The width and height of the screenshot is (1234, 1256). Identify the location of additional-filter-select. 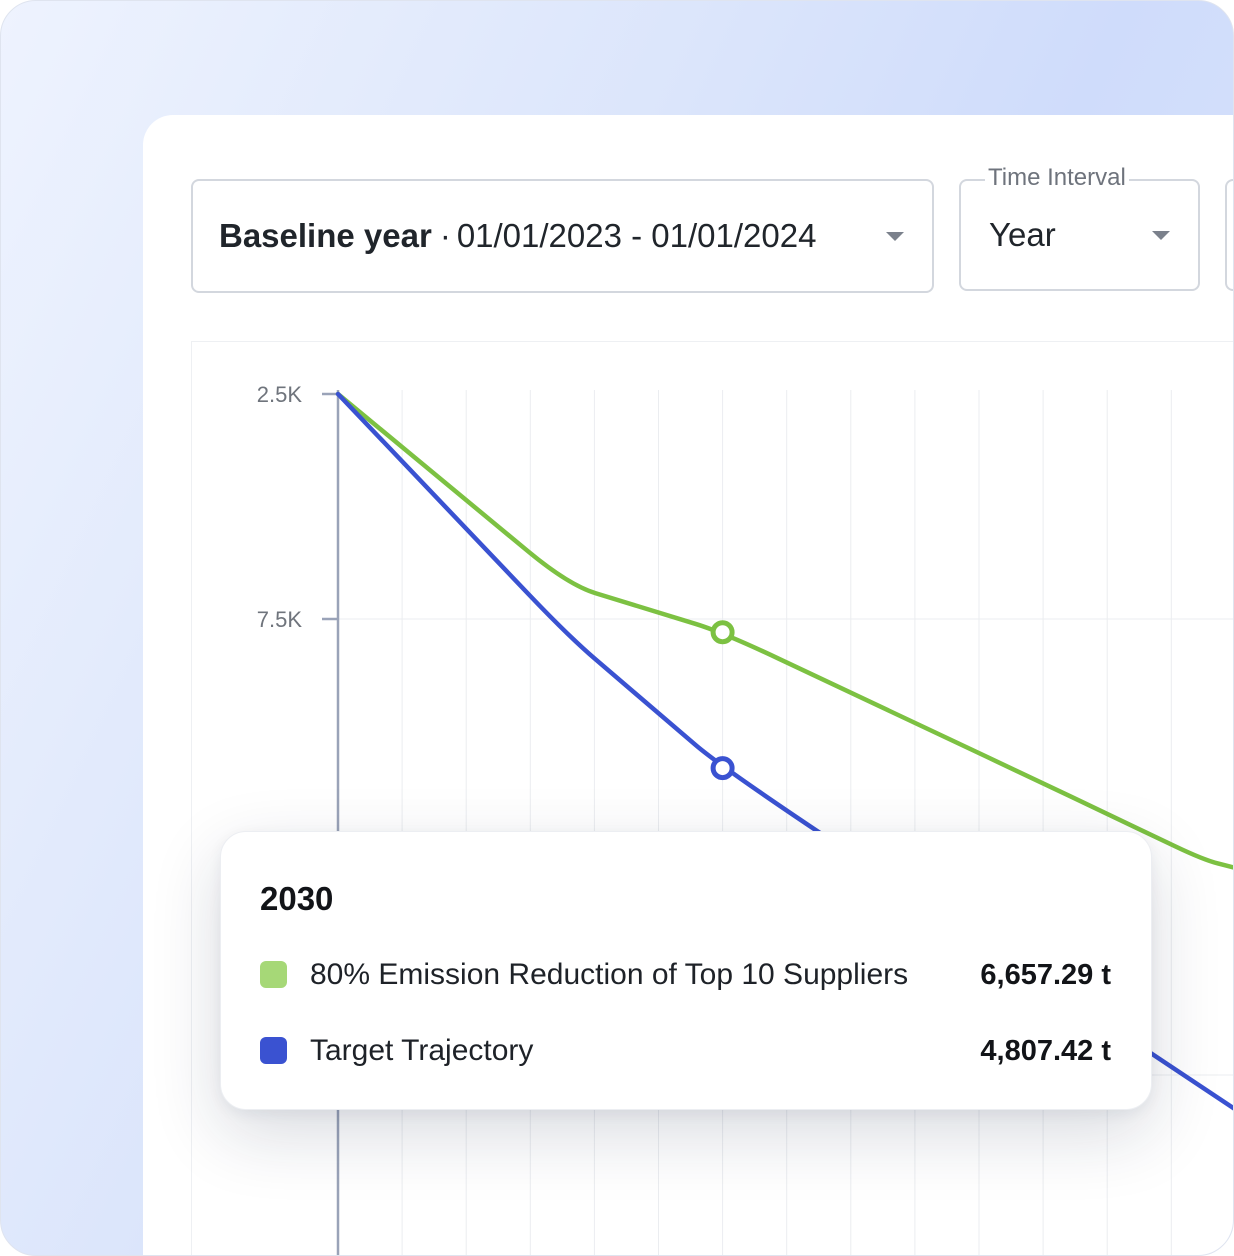
(1229, 235).